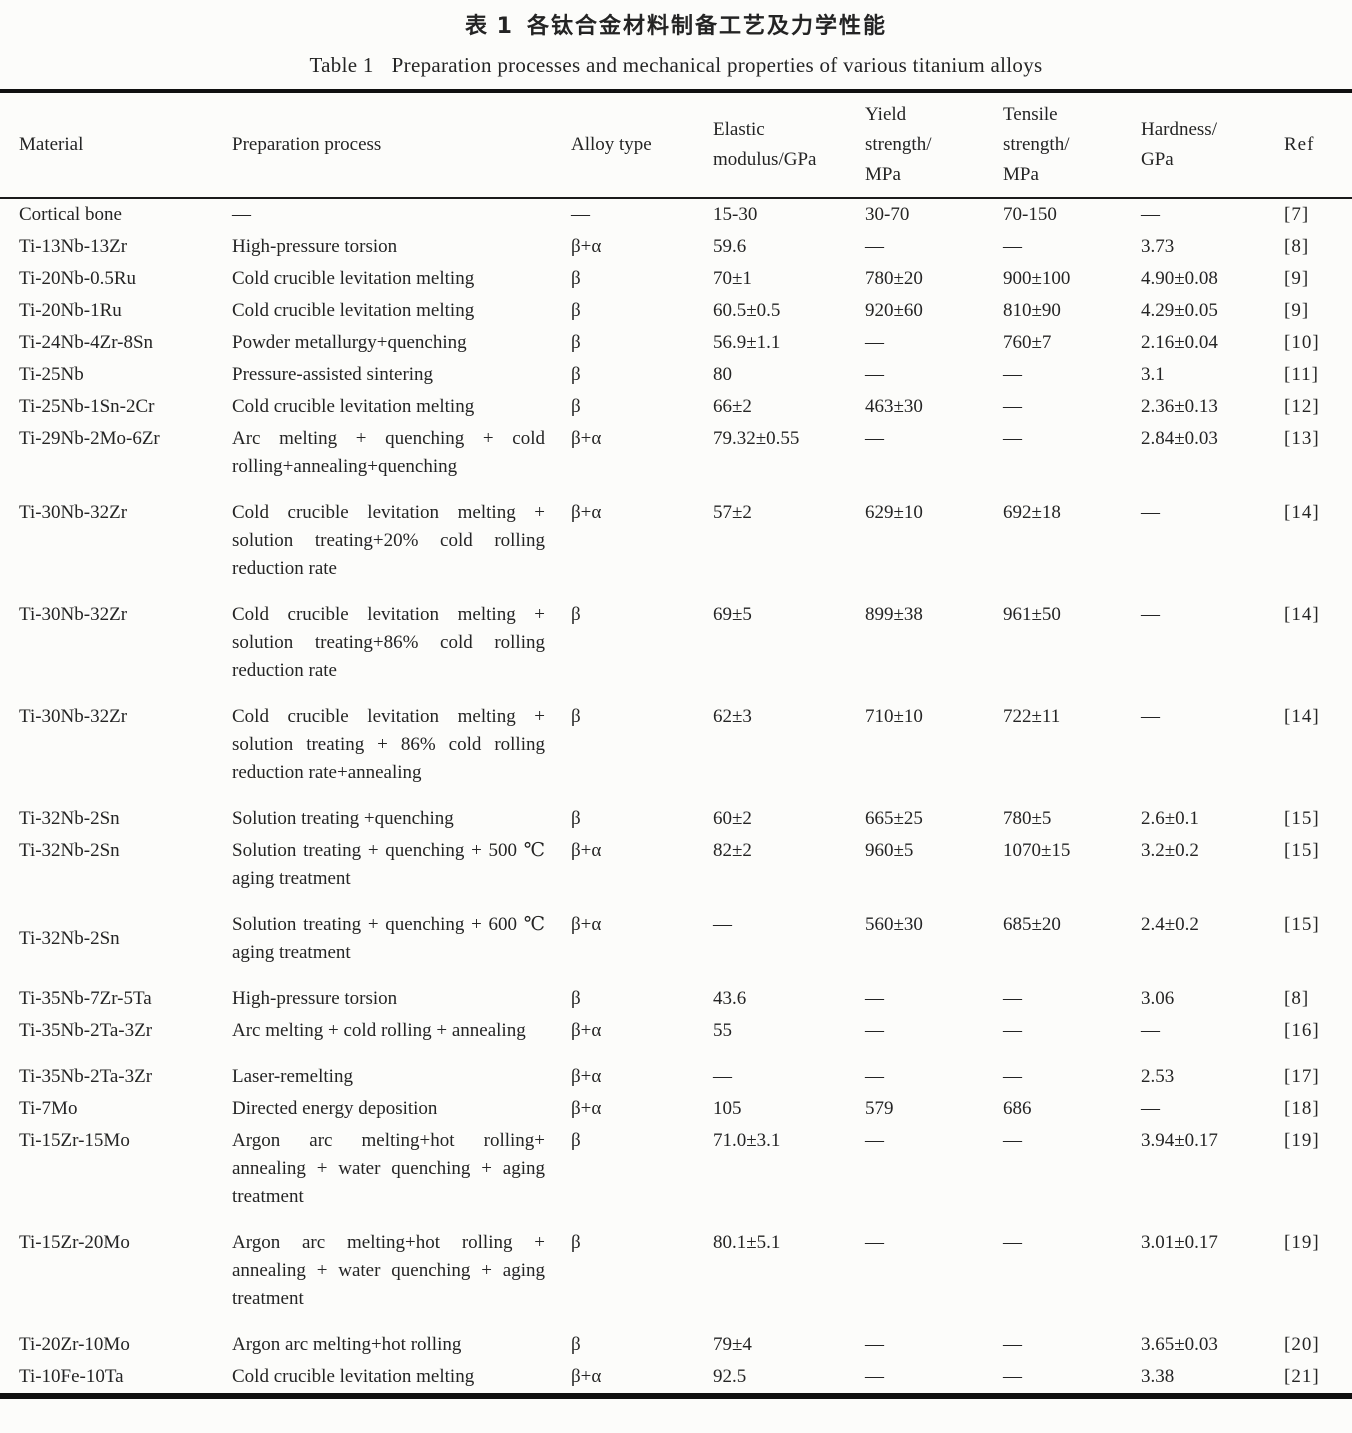 The height and width of the screenshot is (1433, 1352). I want to click on cell-material: Ti-25Nb-1Sn-2Cr, so click(87, 406).